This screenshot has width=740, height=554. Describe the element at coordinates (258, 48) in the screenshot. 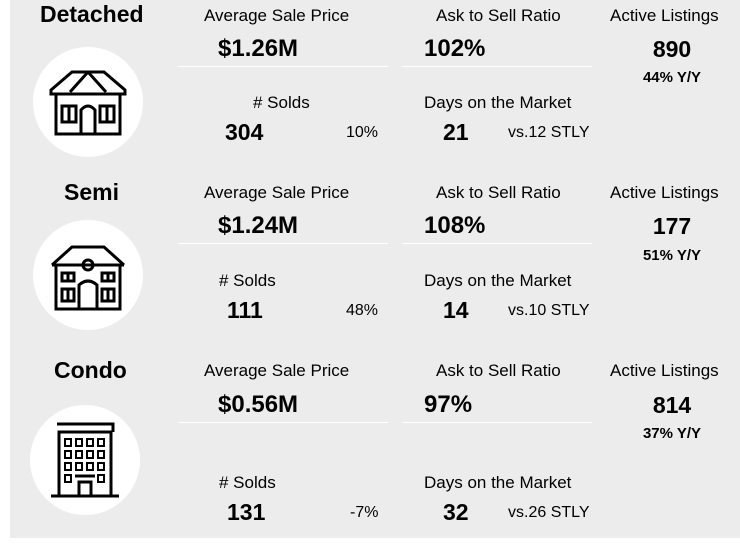

I see `avg-price-value: $1.26M` at that location.